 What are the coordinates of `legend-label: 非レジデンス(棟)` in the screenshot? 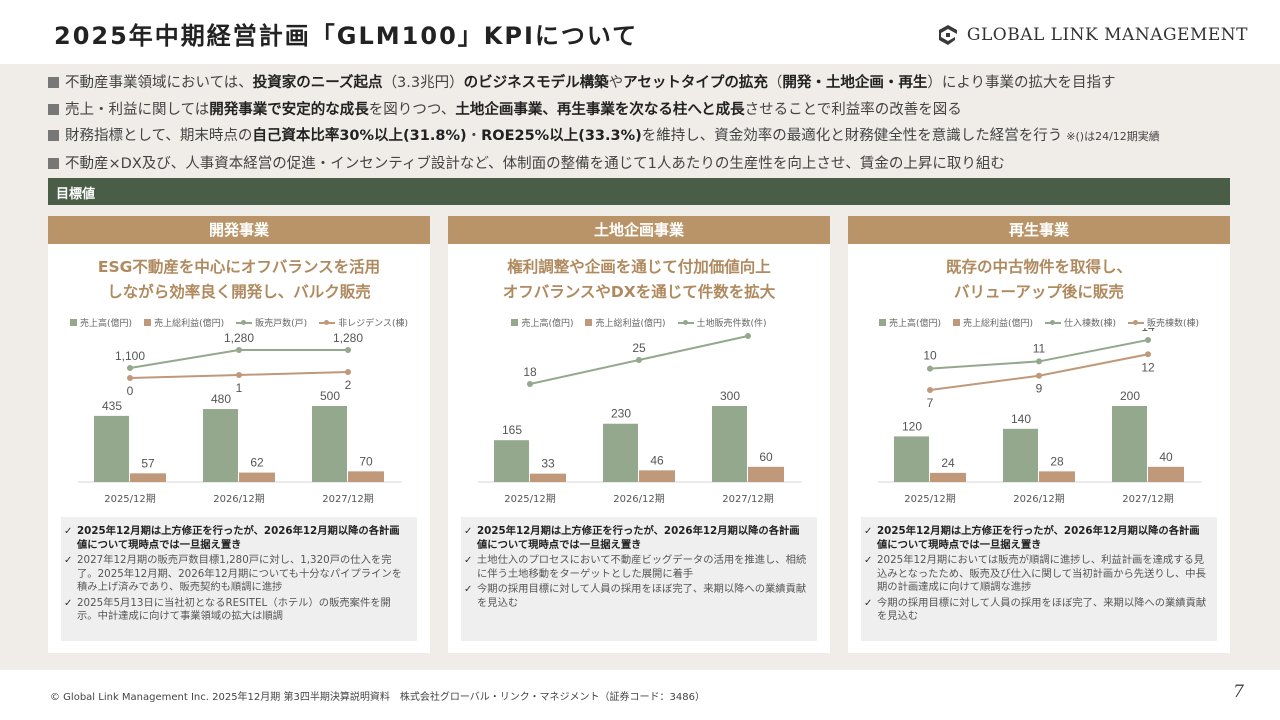 It's located at (373, 324).